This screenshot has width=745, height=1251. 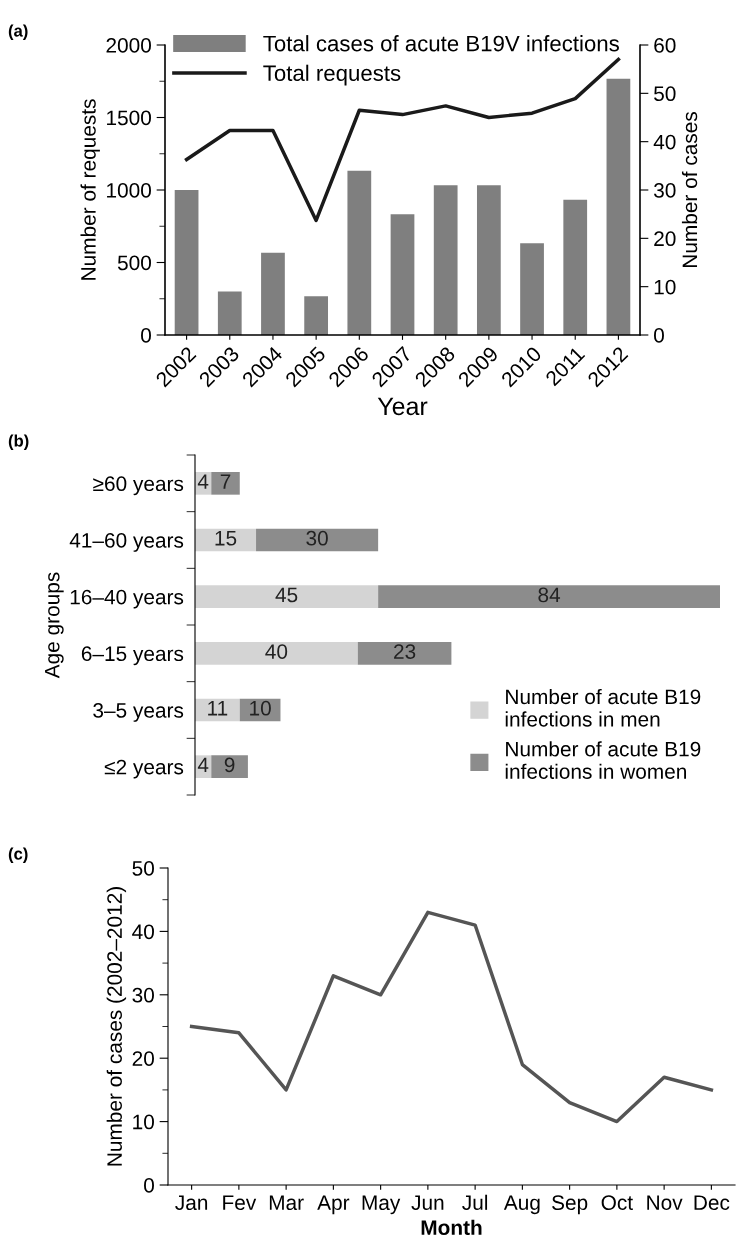 What do you see at coordinates (381, 1205) in the screenshot?
I see `x-tick-label: May` at bounding box center [381, 1205].